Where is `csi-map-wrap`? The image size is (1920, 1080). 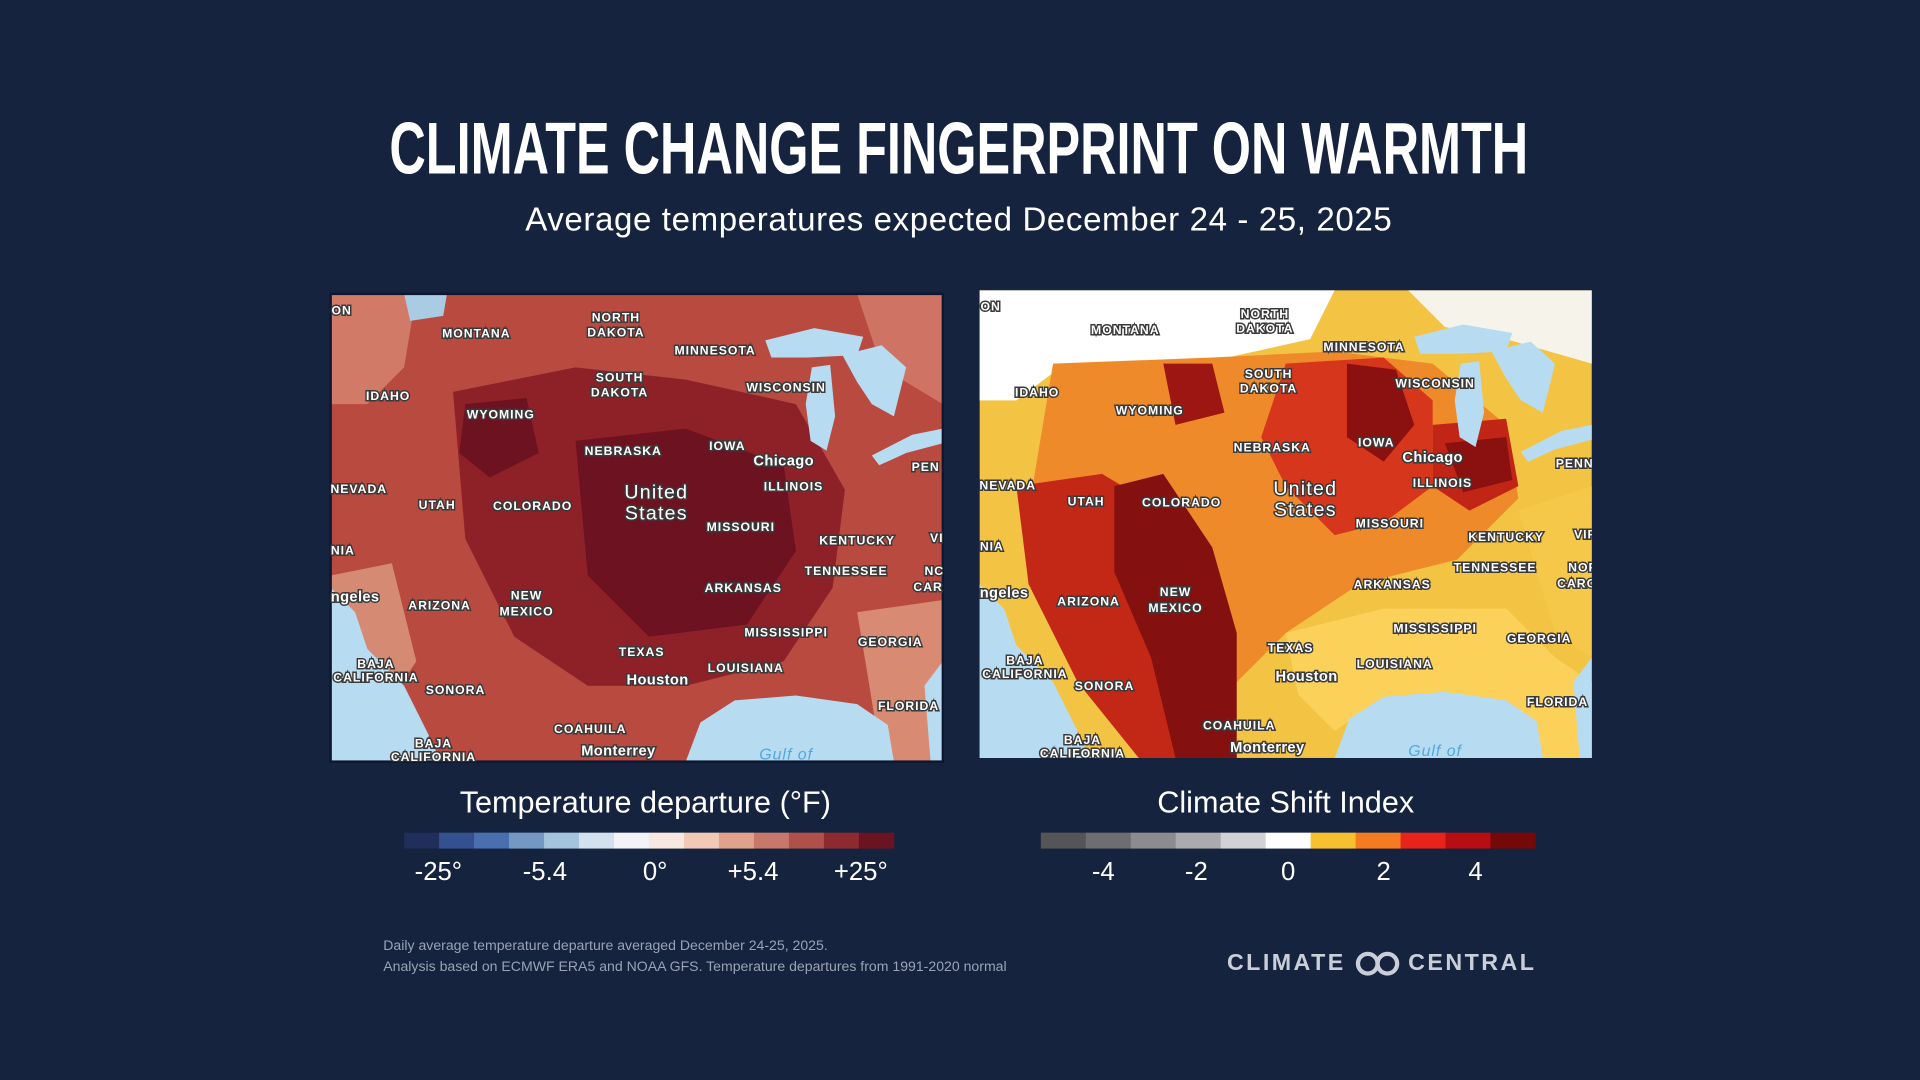 csi-map-wrap is located at coordinates (1285, 524).